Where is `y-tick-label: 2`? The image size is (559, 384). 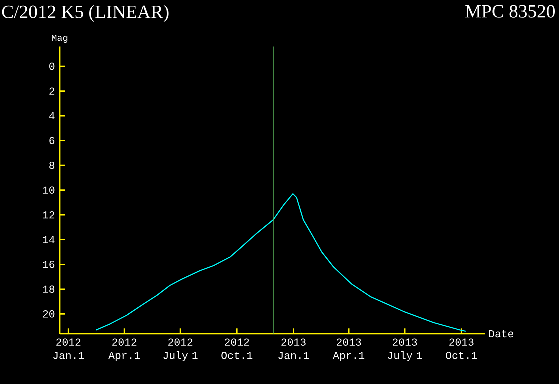 y-tick-label: 2 is located at coordinates (52, 91).